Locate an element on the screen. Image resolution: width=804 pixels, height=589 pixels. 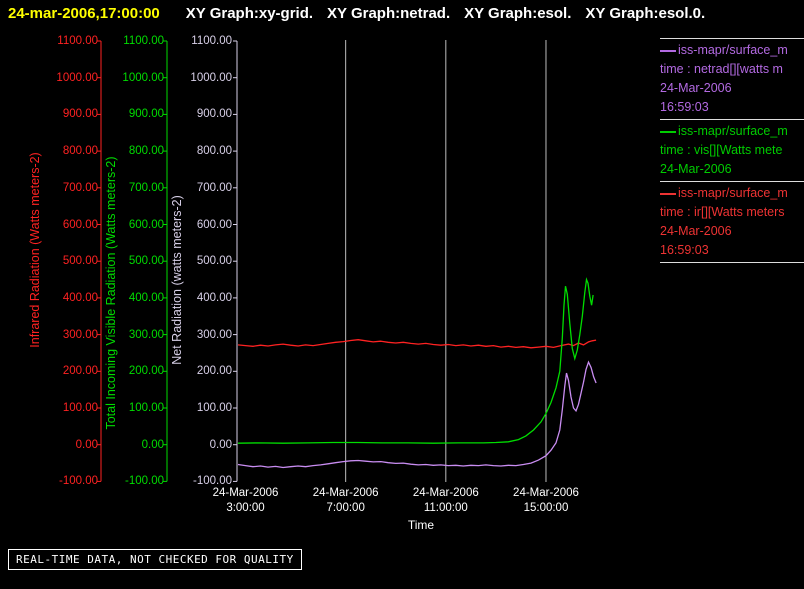
graph-title-esol: XY Graph:esol. is located at coordinates (518, 13).